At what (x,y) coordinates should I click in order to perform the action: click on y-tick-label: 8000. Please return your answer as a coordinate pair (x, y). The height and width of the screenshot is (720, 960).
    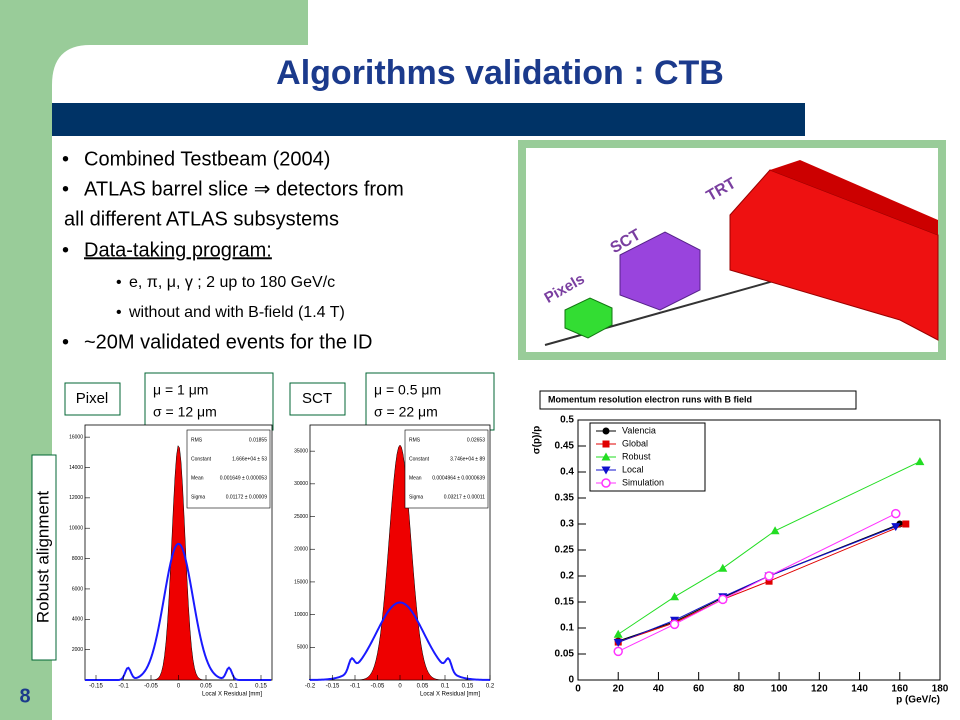
    Looking at the image, I should click on (77, 559).